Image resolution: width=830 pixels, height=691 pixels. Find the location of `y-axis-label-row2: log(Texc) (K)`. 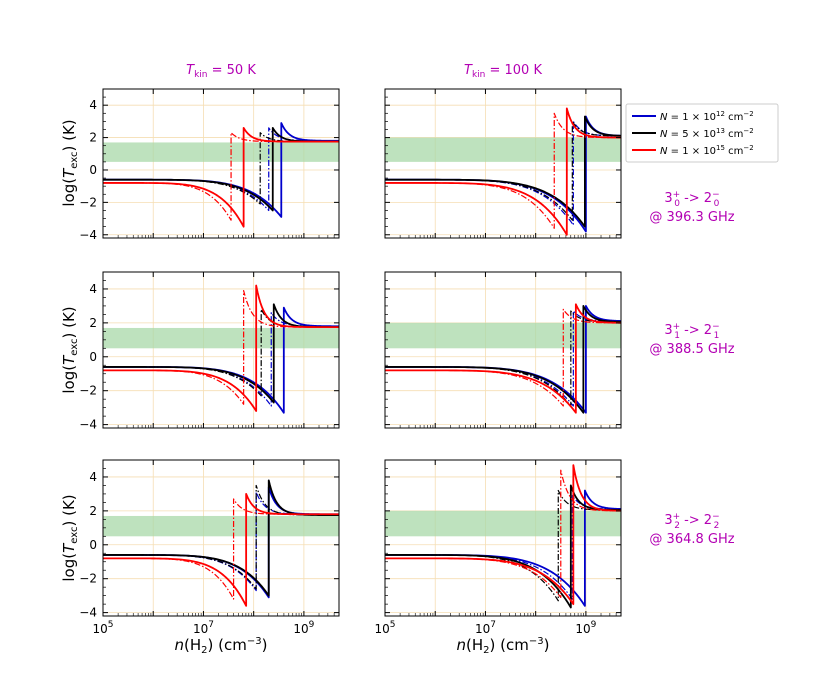

y-axis-label-row2: log(Texc) (K) is located at coordinates (70, 537).